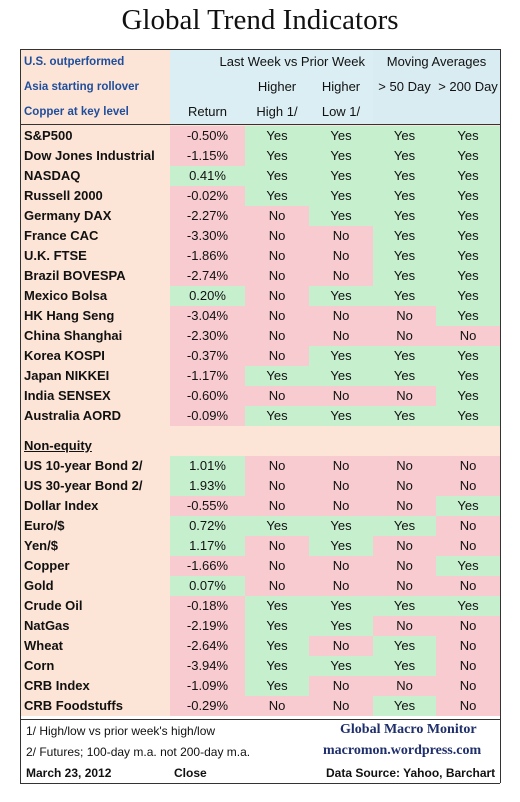 The height and width of the screenshot is (802, 520). What do you see at coordinates (207, 156) in the screenshot?
I see `row-return: -1.15%` at bounding box center [207, 156].